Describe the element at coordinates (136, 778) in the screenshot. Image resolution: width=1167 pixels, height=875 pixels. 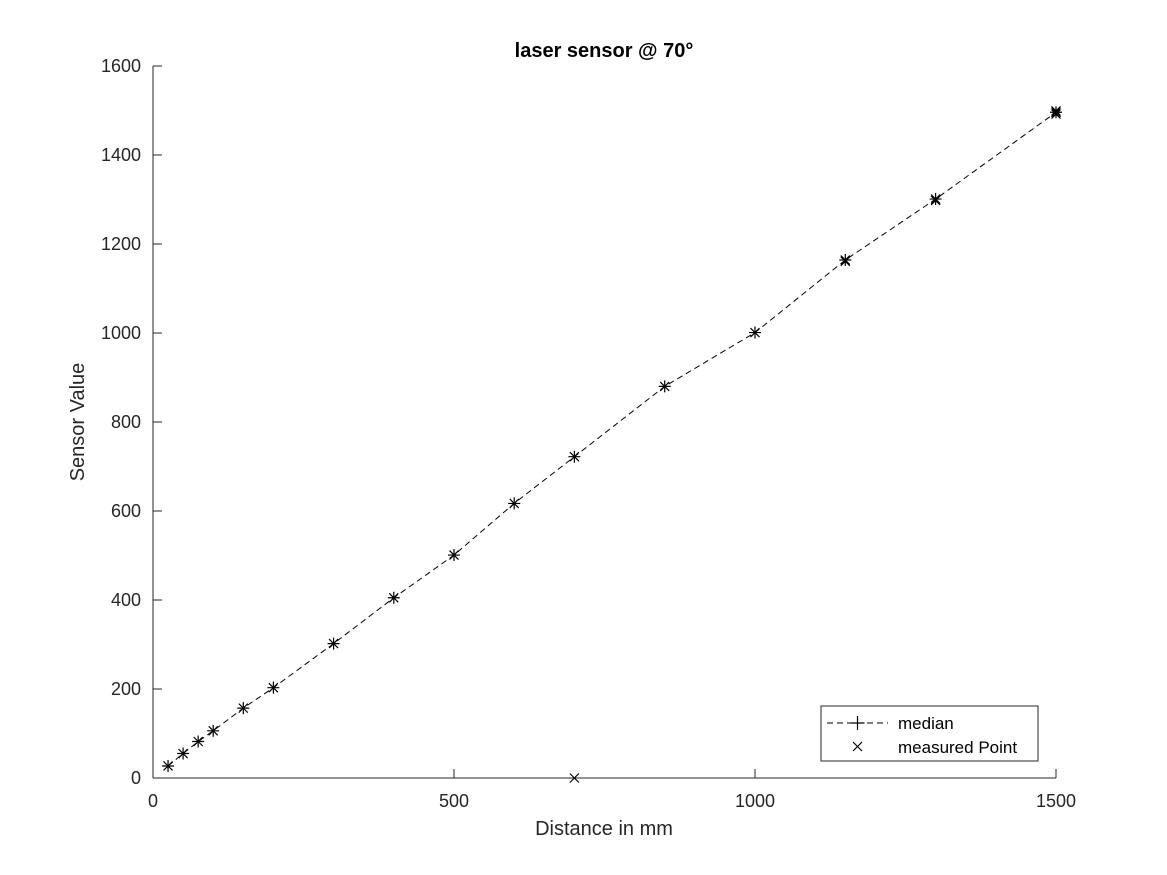
I see `y-tick-label: 0` at that location.